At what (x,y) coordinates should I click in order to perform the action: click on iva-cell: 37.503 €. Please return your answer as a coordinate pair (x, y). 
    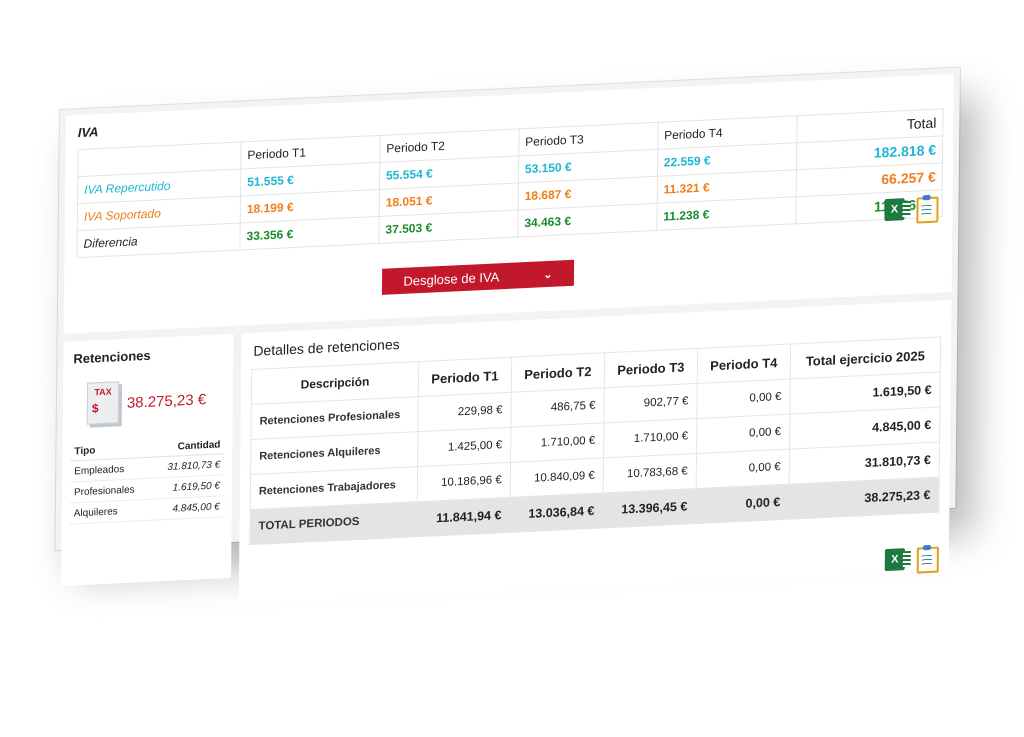
    Looking at the image, I should click on (448, 226).